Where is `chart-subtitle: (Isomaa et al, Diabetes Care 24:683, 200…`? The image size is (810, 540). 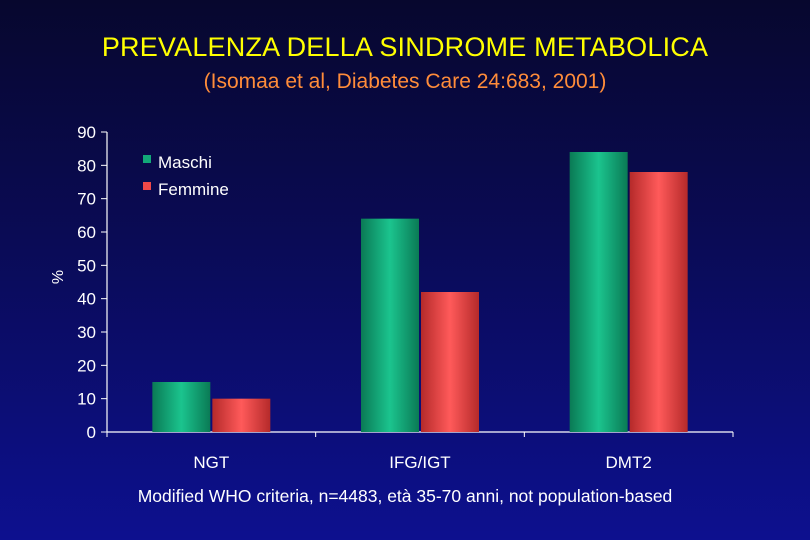 chart-subtitle: (Isomaa et al, Diabetes Care 24:683, 200… is located at coordinates (405, 81).